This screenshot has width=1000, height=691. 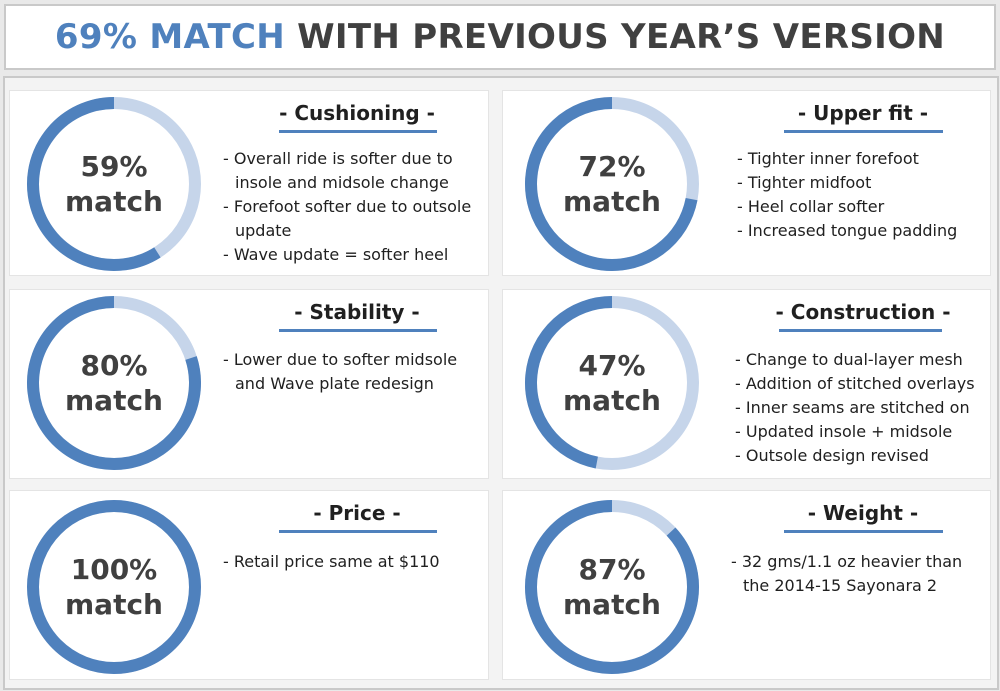 I want to click on note-item: - Addition of stitched overlays, so click(x=855, y=383).